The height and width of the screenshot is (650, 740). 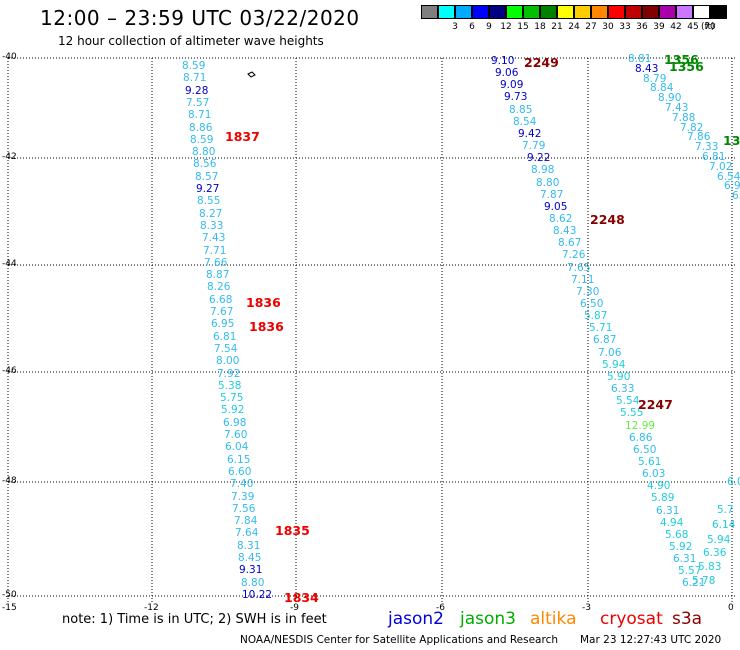 I want to click on track-b-swh-value: 5.94, so click(x=614, y=365).